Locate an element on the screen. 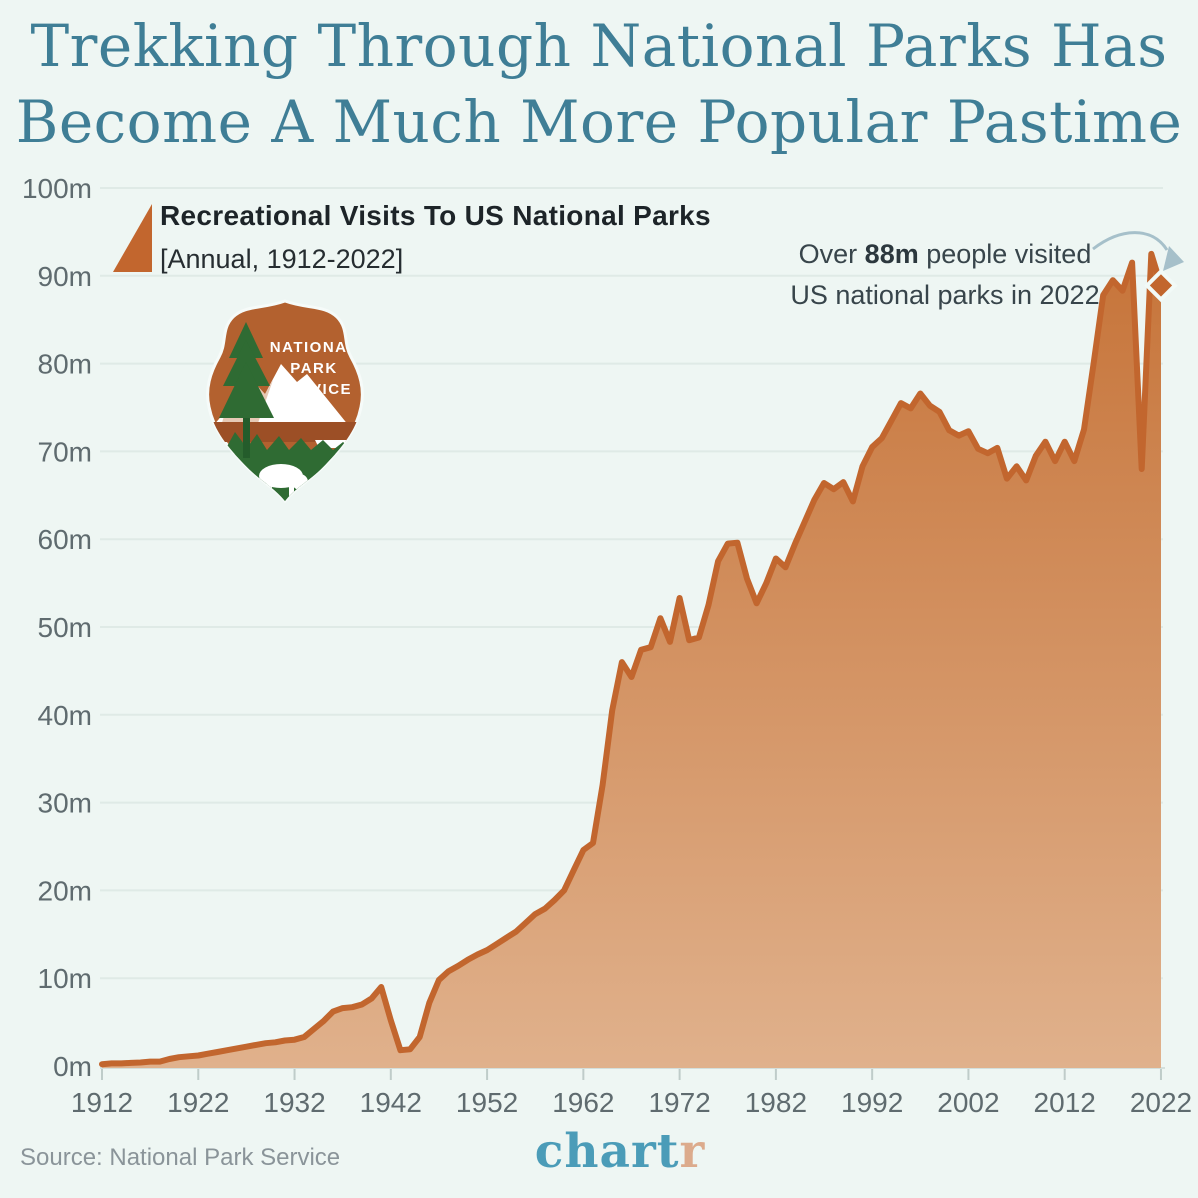  y-axis-label: 80m is located at coordinates (65, 364).